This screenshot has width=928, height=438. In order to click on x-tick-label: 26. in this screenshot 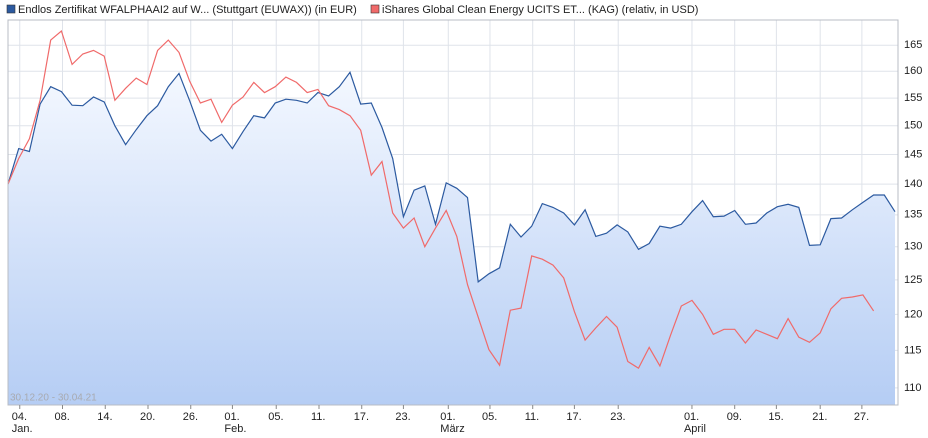, I will do `click(190, 417)`.